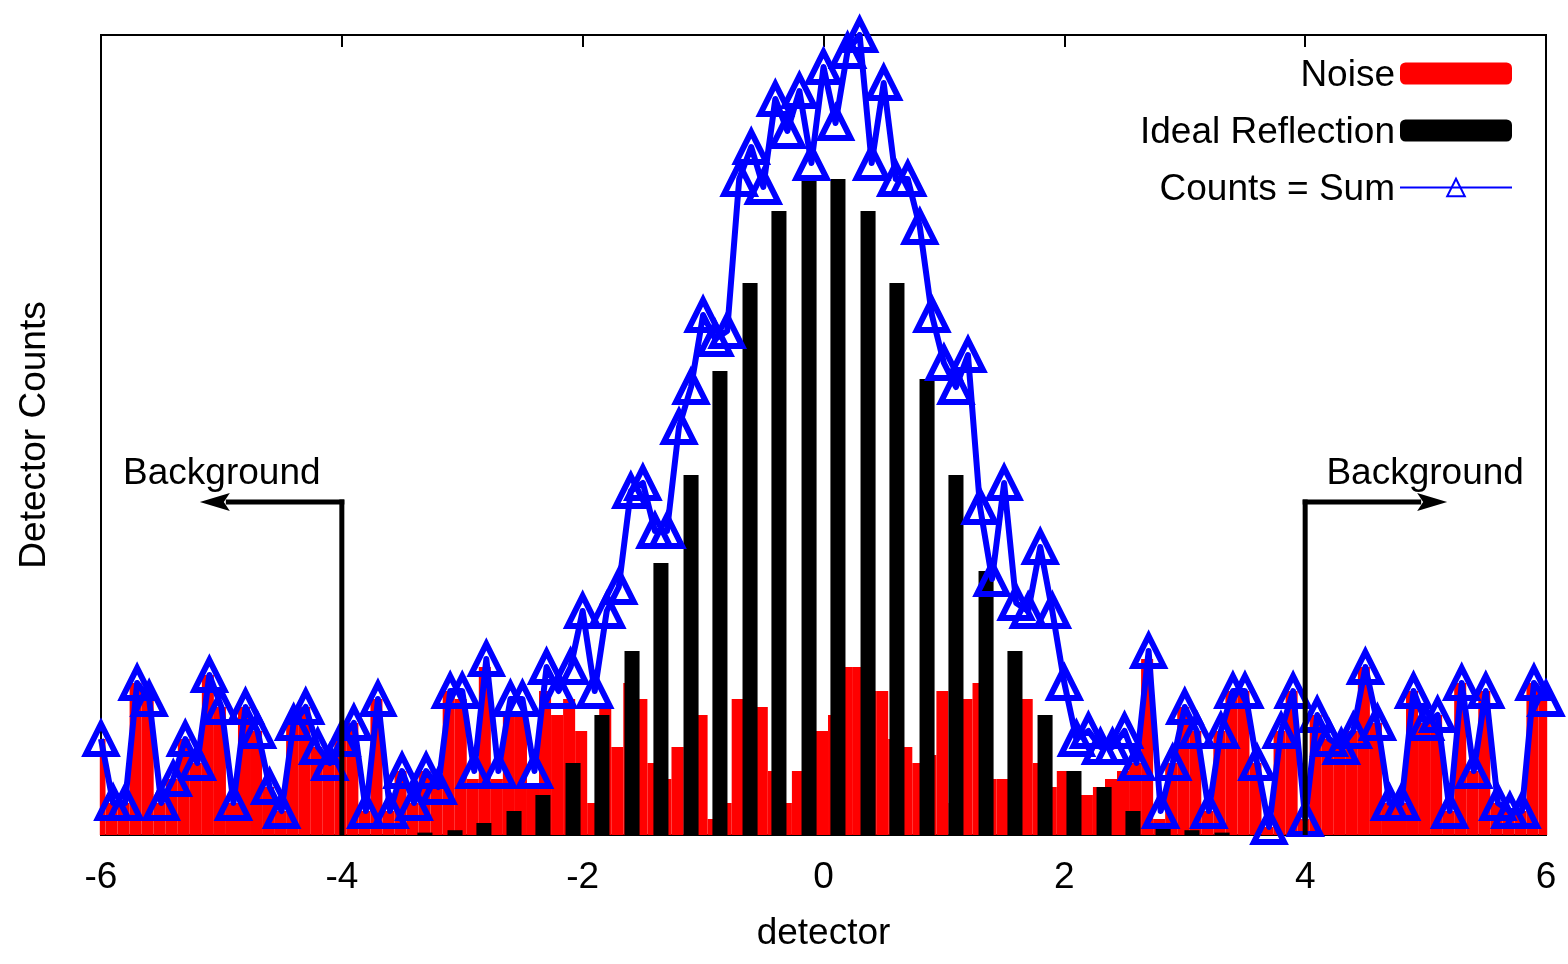  What do you see at coordinates (1347, 73) in the screenshot?
I see `legend-label: Noise` at bounding box center [1347, 73].